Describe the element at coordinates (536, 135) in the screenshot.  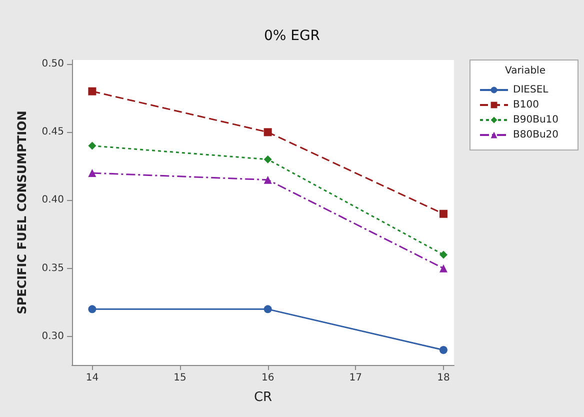
I see `legend-label: B80Bu20` at that location.